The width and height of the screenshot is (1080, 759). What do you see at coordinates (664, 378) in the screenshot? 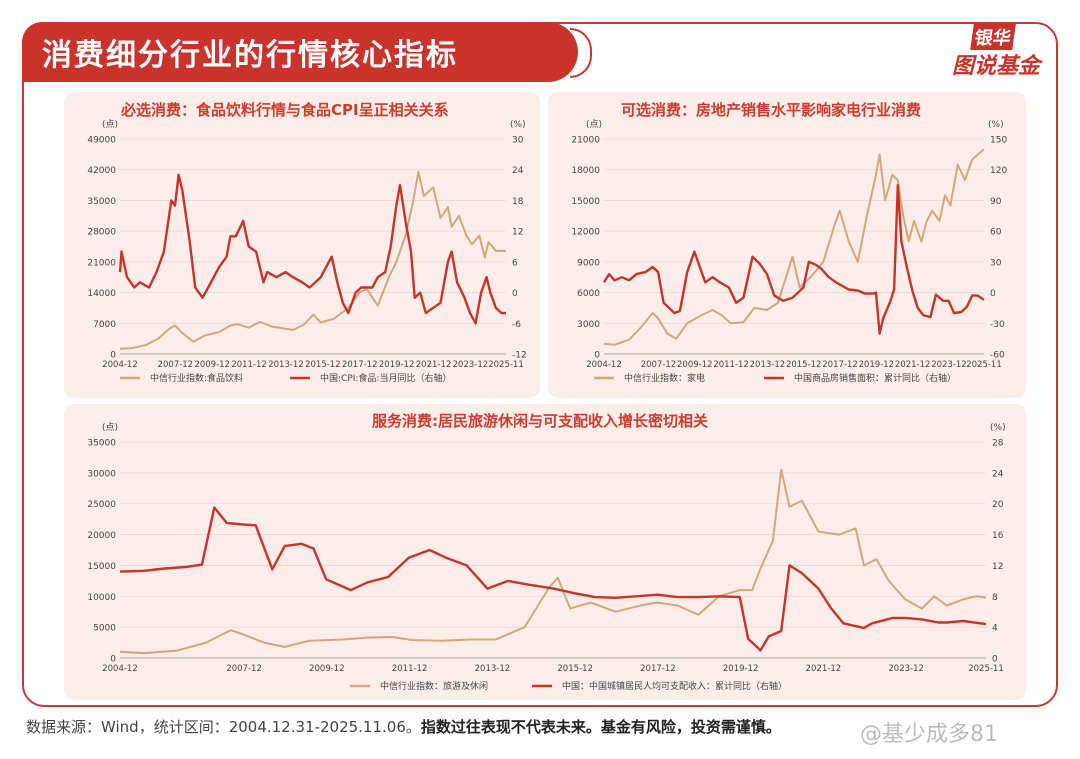
I see `legend-label: 中信行业指数：家电` at bounding box center [664, 378].